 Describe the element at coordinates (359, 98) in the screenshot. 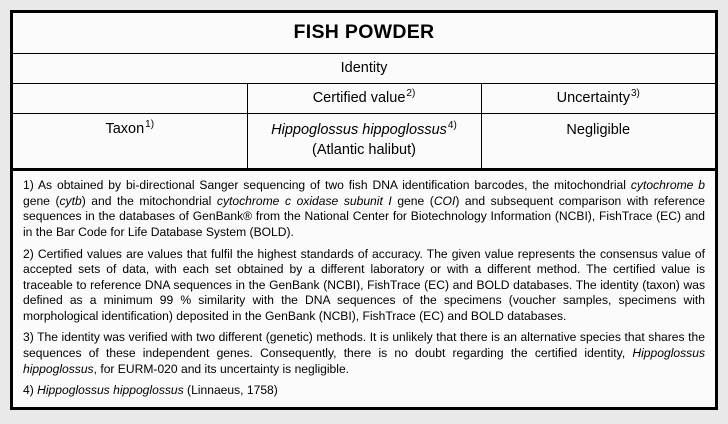

I see `column-header-certified-value-label: Certified value` at that location.